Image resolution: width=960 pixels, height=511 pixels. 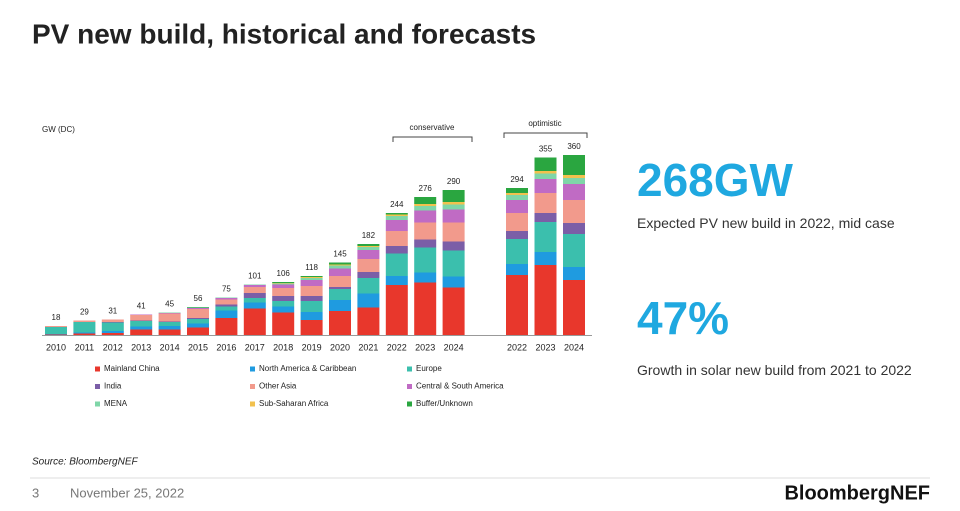 I want to click on total-label: 276, so click(x=426, y=188).